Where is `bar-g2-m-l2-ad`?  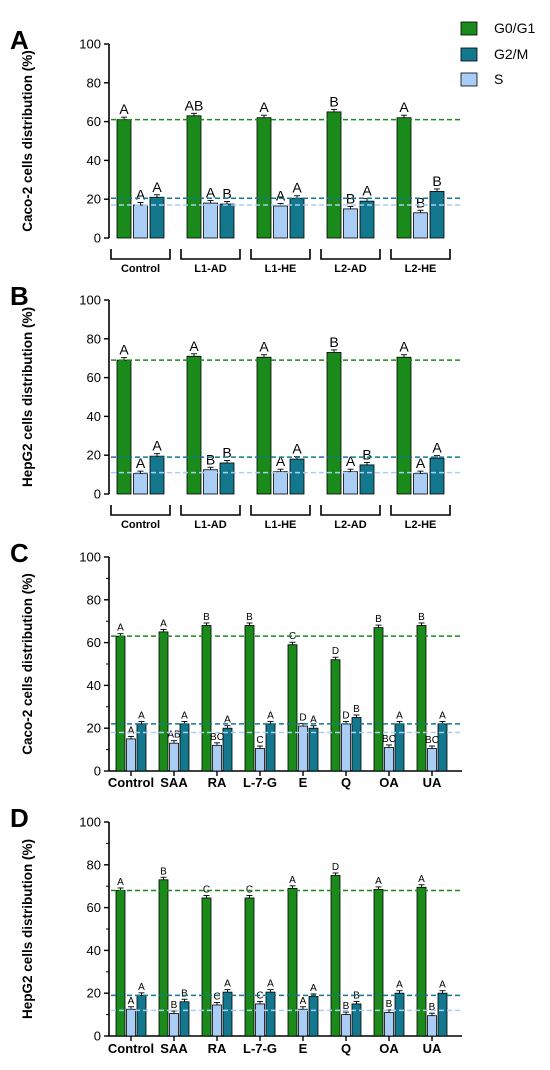 bar-g2-m-l2-ad is located at coordinates (367, 219).